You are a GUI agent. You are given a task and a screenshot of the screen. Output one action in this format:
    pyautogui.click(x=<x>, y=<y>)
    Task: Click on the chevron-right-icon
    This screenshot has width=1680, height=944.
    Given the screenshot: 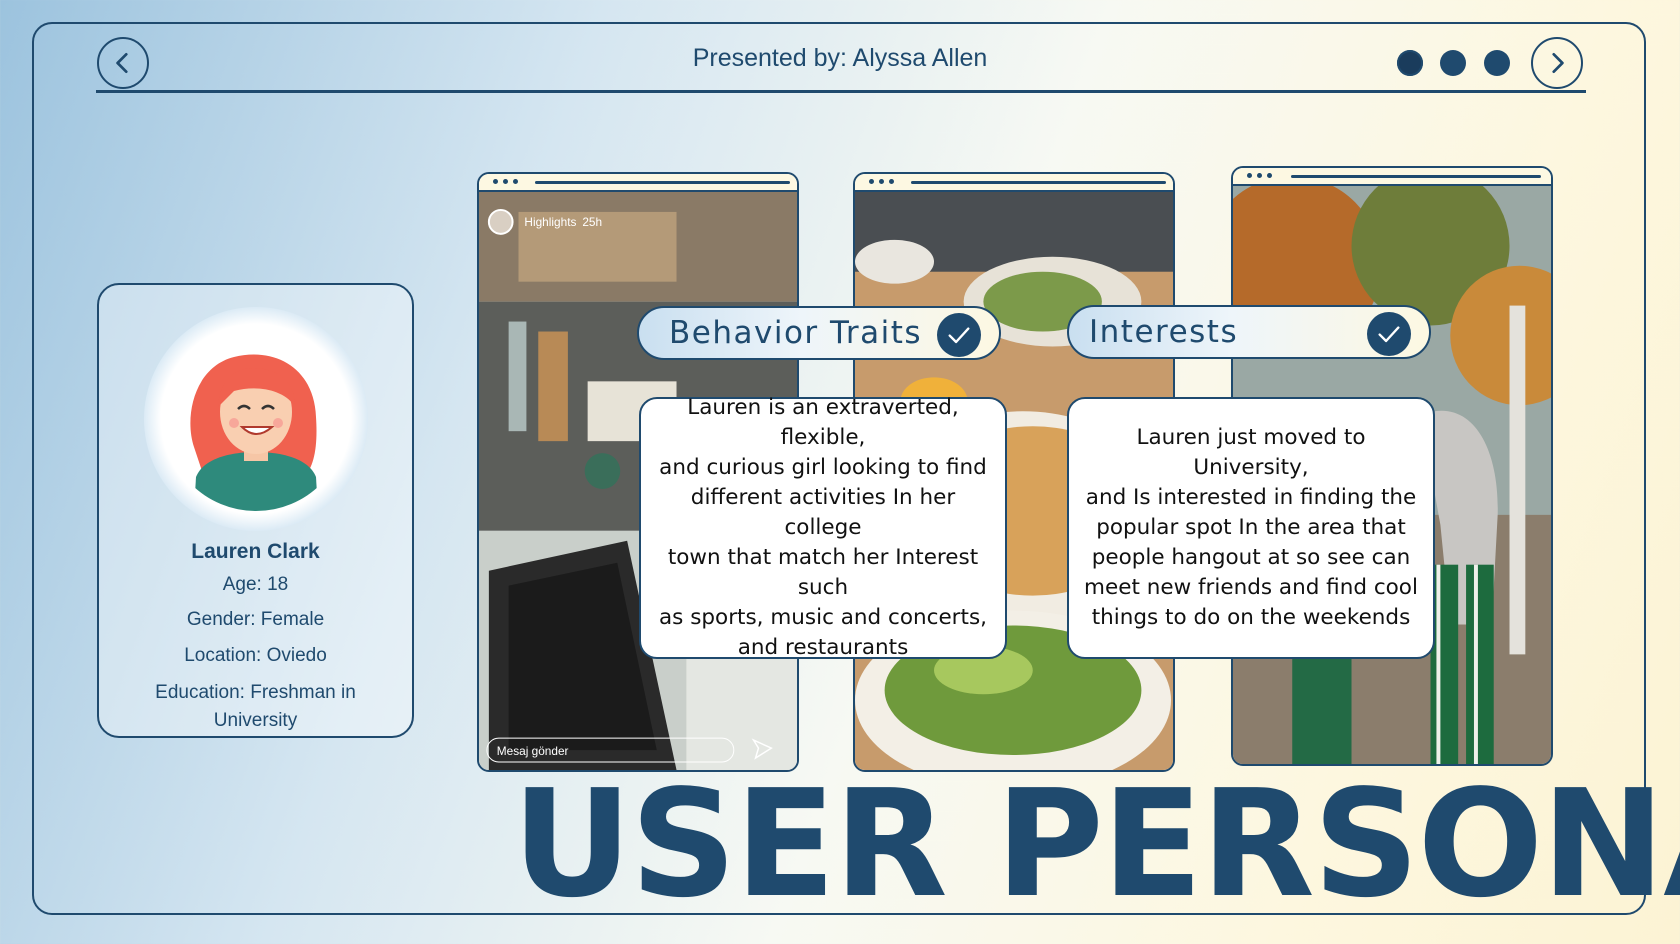 What is the action you would take?
    pyautogui.click(x=1558, y=63)
    